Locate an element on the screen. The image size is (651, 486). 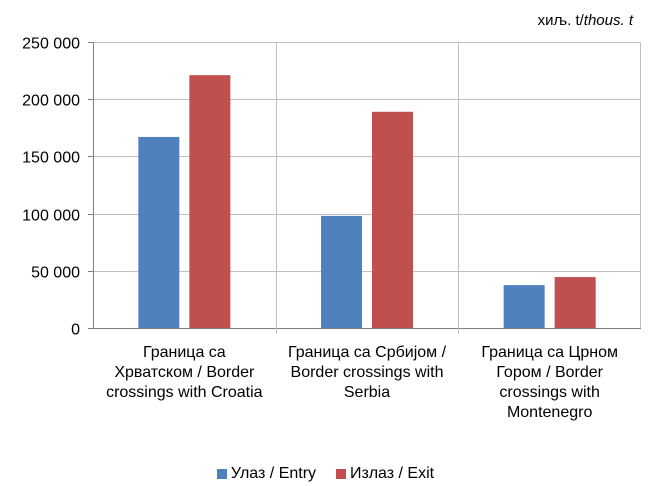
unit-note-italic: thous. t is located at coordinates (608, 20).